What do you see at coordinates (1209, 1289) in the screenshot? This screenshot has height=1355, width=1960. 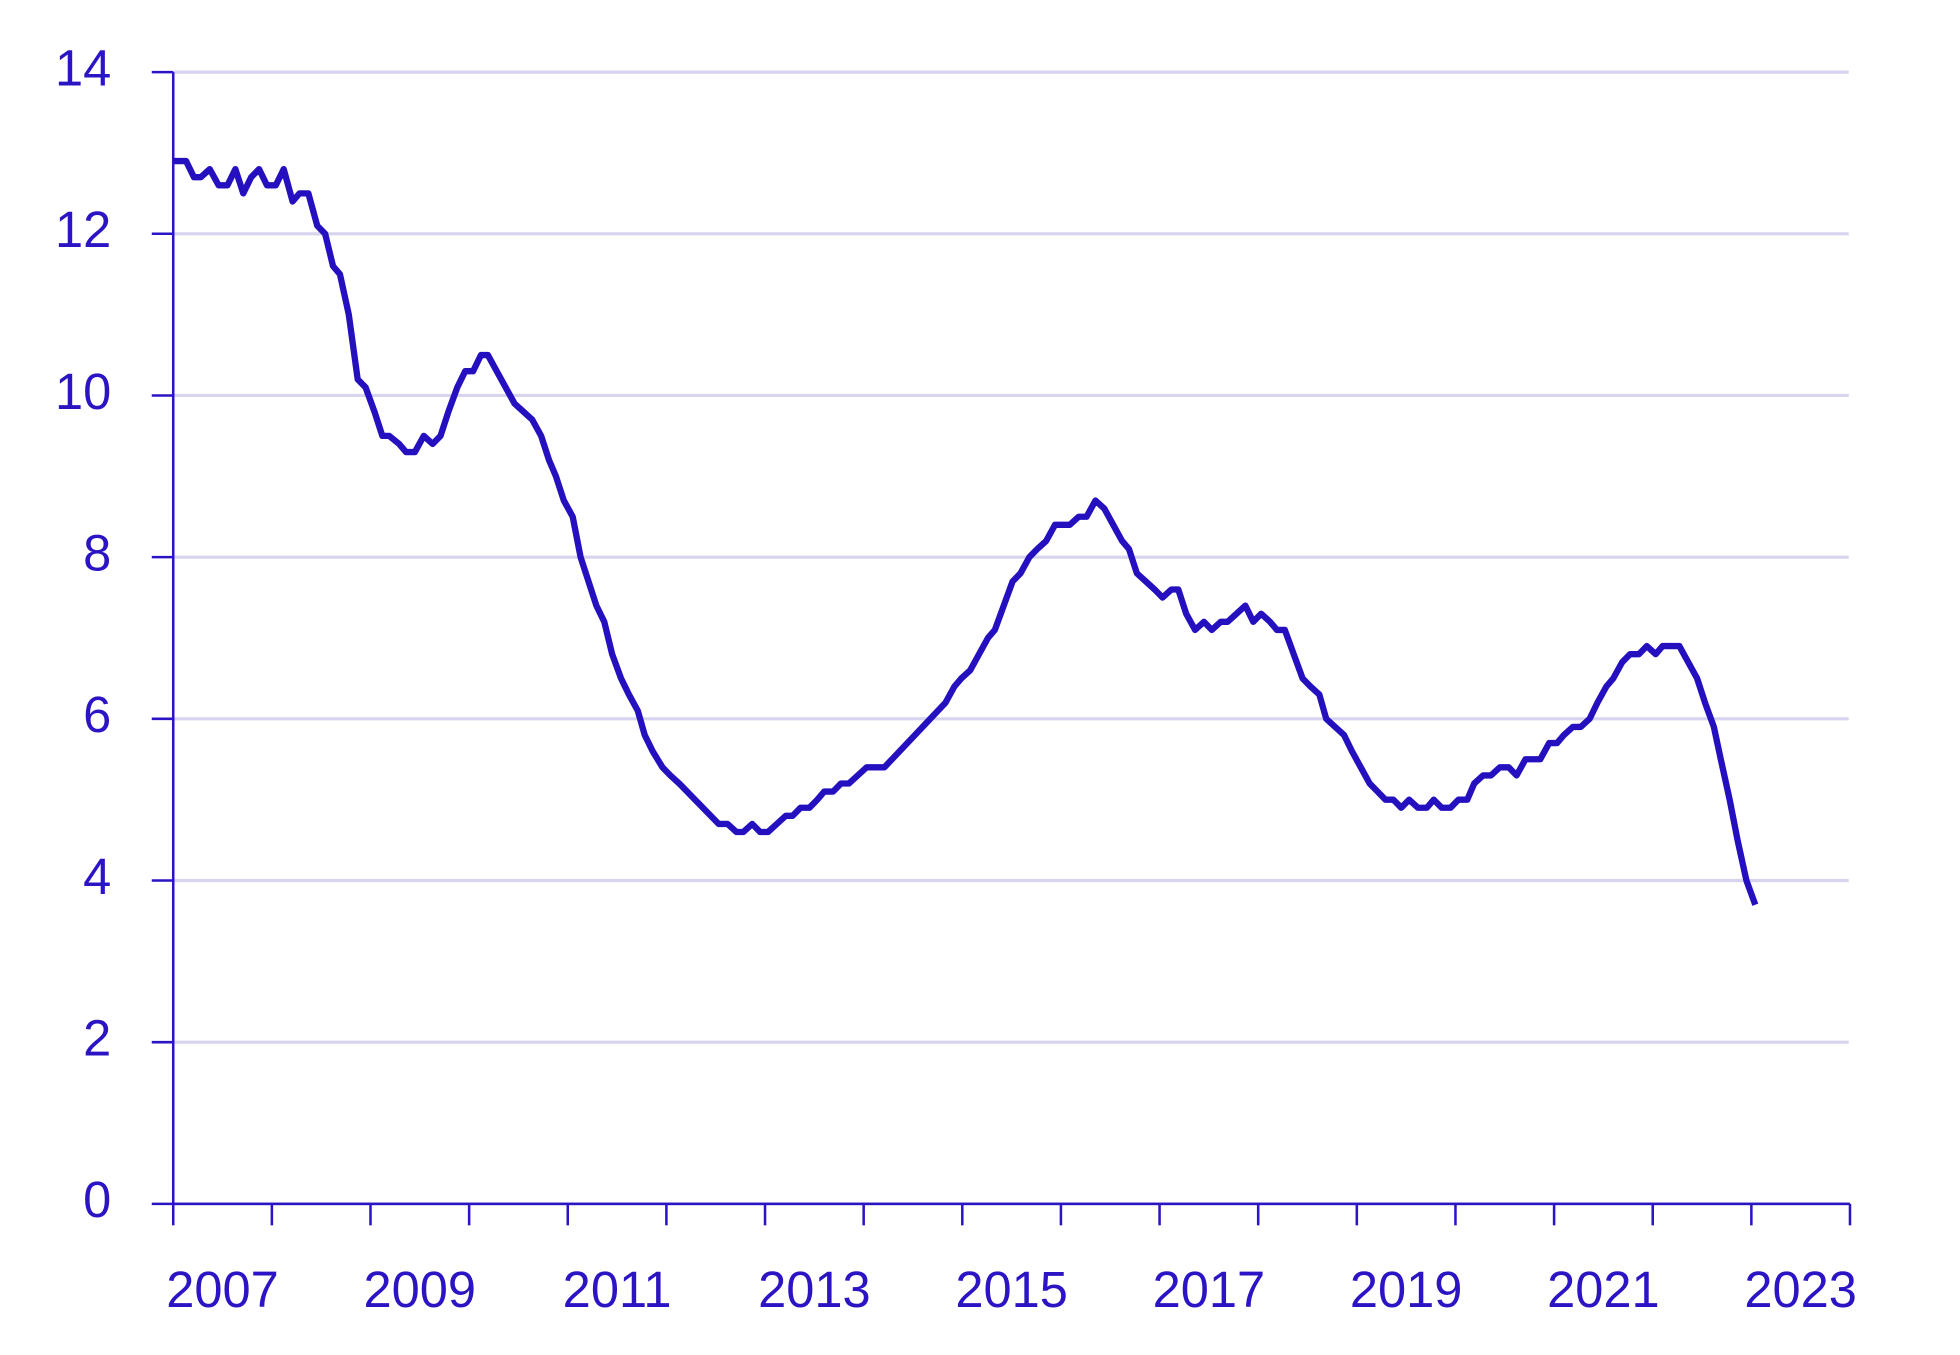 I see `x-tick-label: 2017` at bounding box center [1209, 1289].